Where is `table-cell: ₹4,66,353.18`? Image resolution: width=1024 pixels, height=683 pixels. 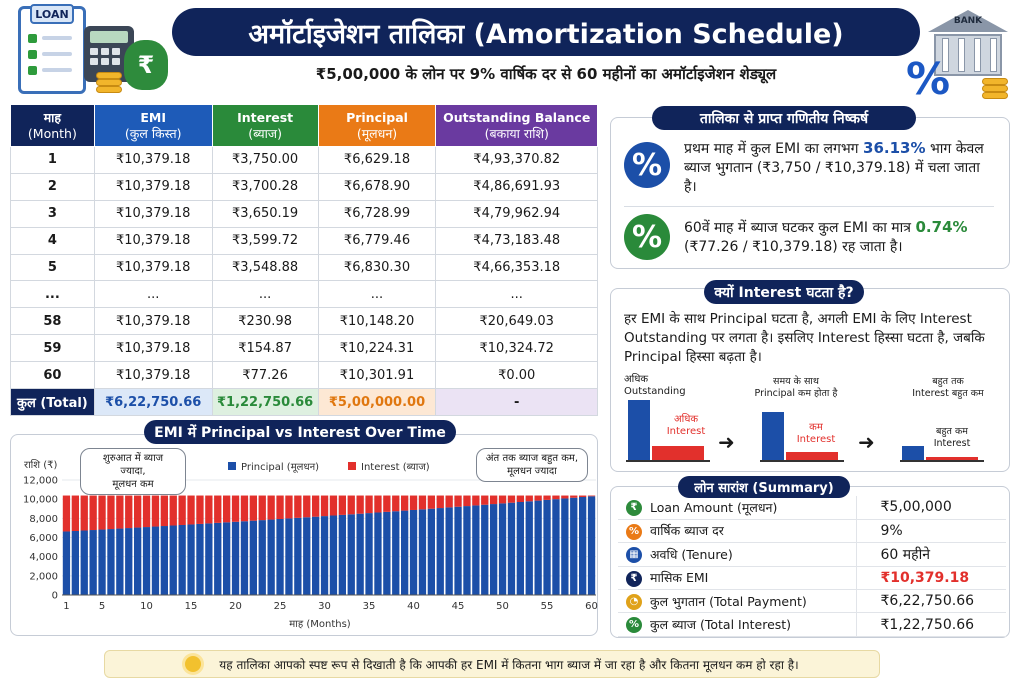
table-cell: ₹4,66,353.18 is located at coordinates (516, 267).